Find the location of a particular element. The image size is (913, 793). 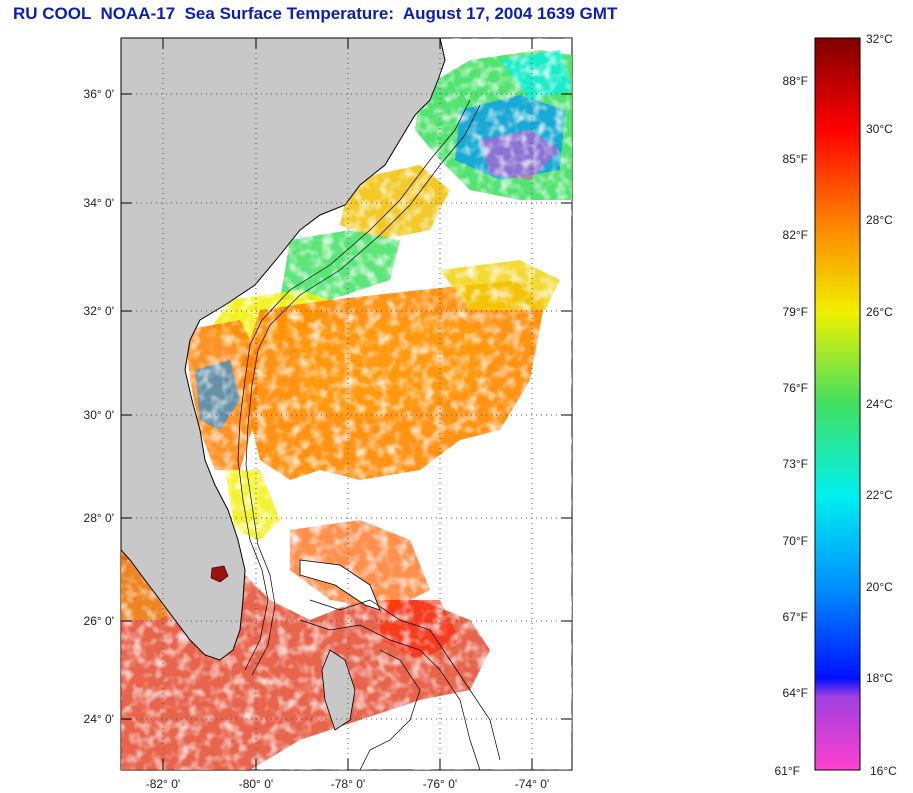

lon-label: -82° 0' is located at coordinates (163, 784).